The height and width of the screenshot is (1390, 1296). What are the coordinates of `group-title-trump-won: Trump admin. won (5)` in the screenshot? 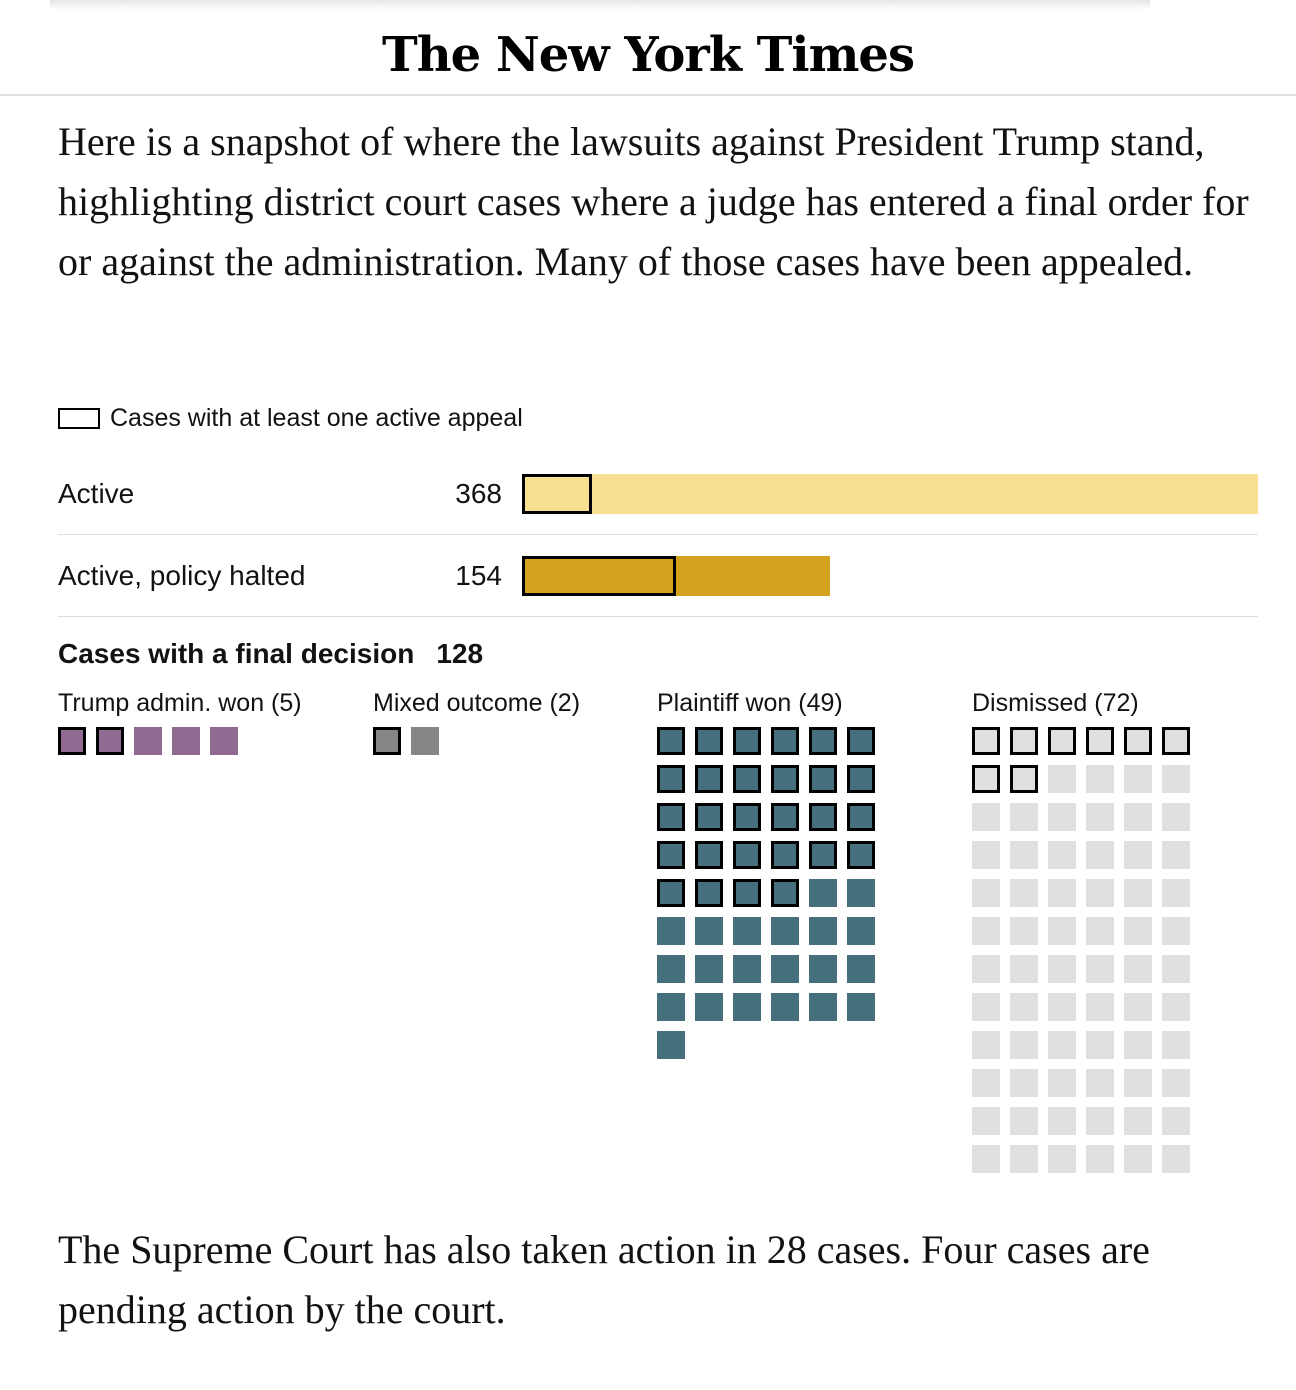 It's located at (180, 703).